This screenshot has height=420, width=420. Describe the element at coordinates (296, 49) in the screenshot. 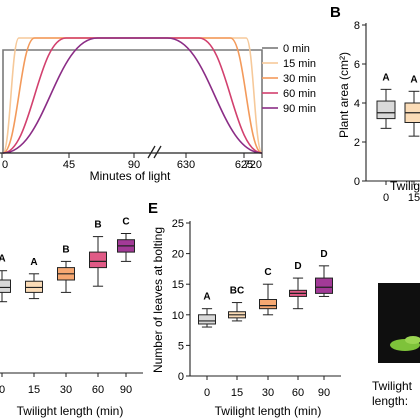

I see `legend-label-0: 0 min` at that location.